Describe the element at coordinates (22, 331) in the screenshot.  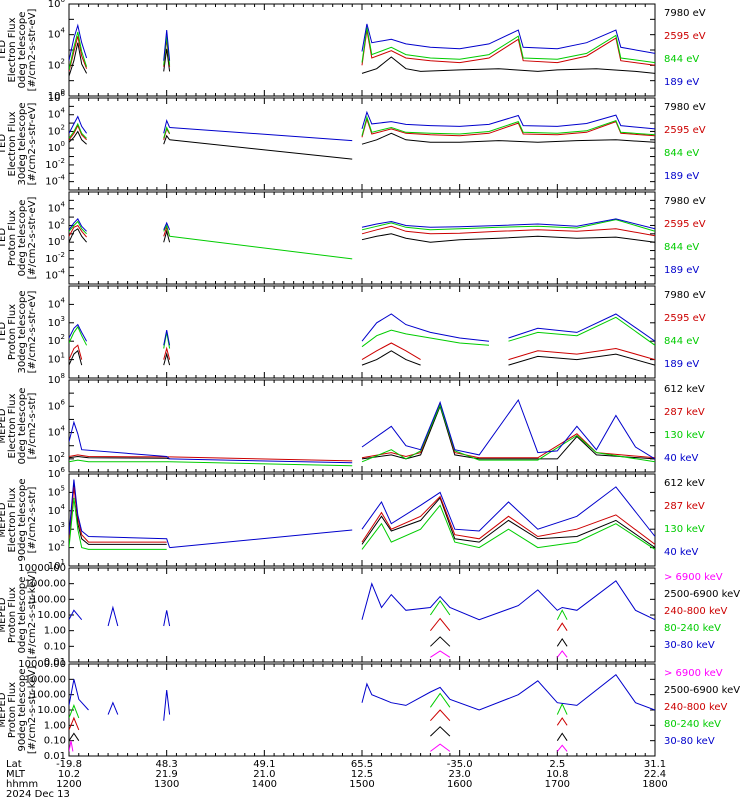
I see `y-axis-label-line: 30deg telescope` at that location.